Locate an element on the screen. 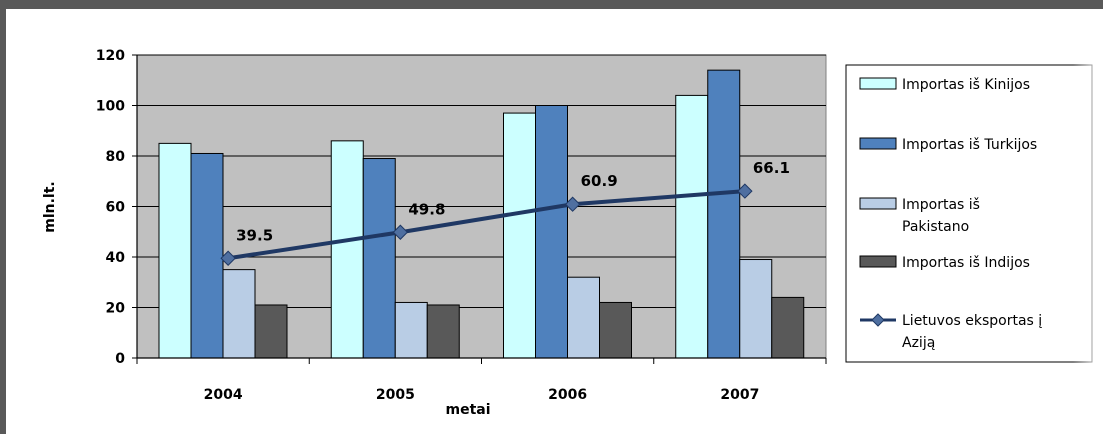  y-tick-label: 0 is located at coordinates (120, 359).